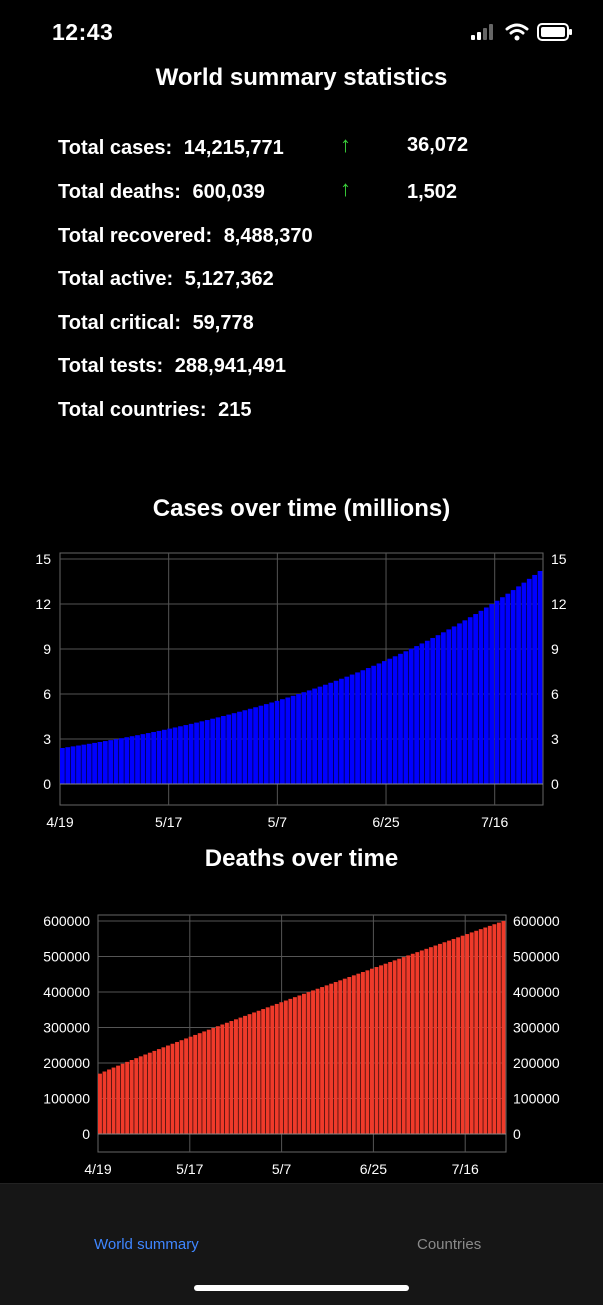 The width and height of the screenshot is (603, 1305). What do you see at coordinates (230, 366) in the screenshot?
I see `stat-value: 288,941,491` at bounding box center [230, 366].